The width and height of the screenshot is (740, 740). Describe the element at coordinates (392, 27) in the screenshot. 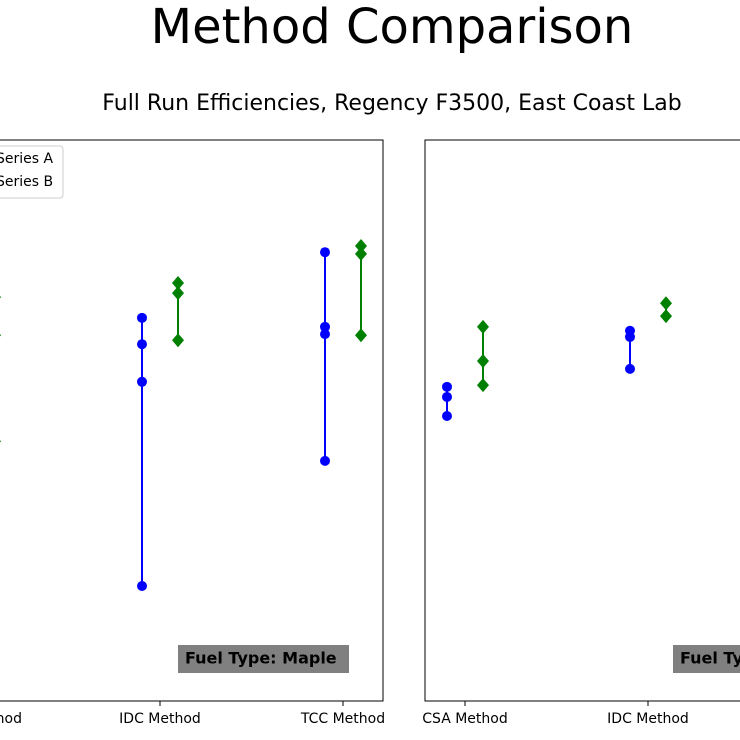

I see `chart-title: Method Comparison` at that location.